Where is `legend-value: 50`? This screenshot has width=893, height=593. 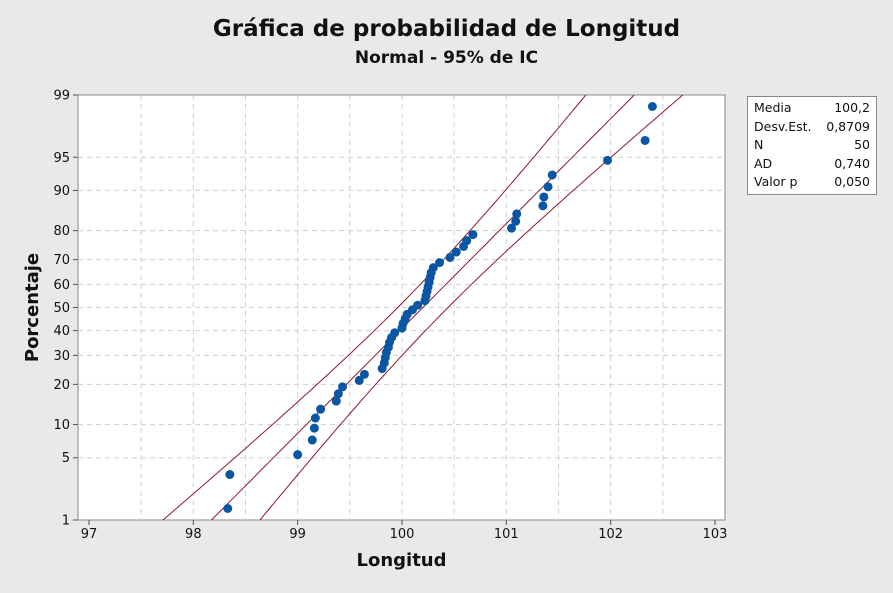
legend-value: 50 is located at coordinates (862, 144).